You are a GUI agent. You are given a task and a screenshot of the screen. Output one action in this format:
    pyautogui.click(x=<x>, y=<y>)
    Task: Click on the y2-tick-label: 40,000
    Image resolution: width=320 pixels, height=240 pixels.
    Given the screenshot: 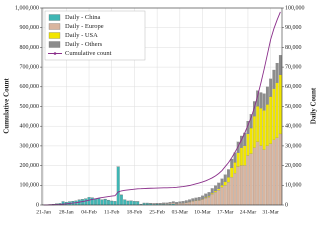 What is the action you would take?
    pyautogui.click(x=293, y=127)
    